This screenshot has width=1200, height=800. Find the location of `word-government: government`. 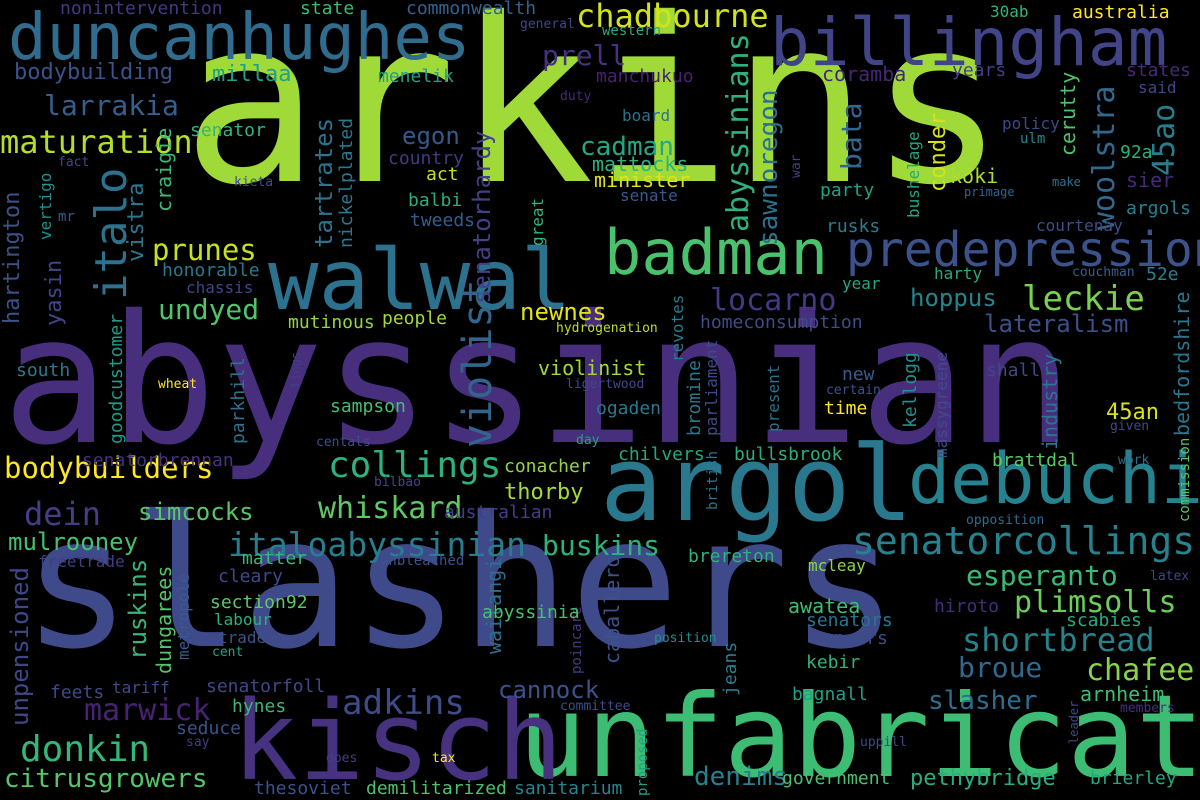

word-government: government is located at coordinates (836, 778).